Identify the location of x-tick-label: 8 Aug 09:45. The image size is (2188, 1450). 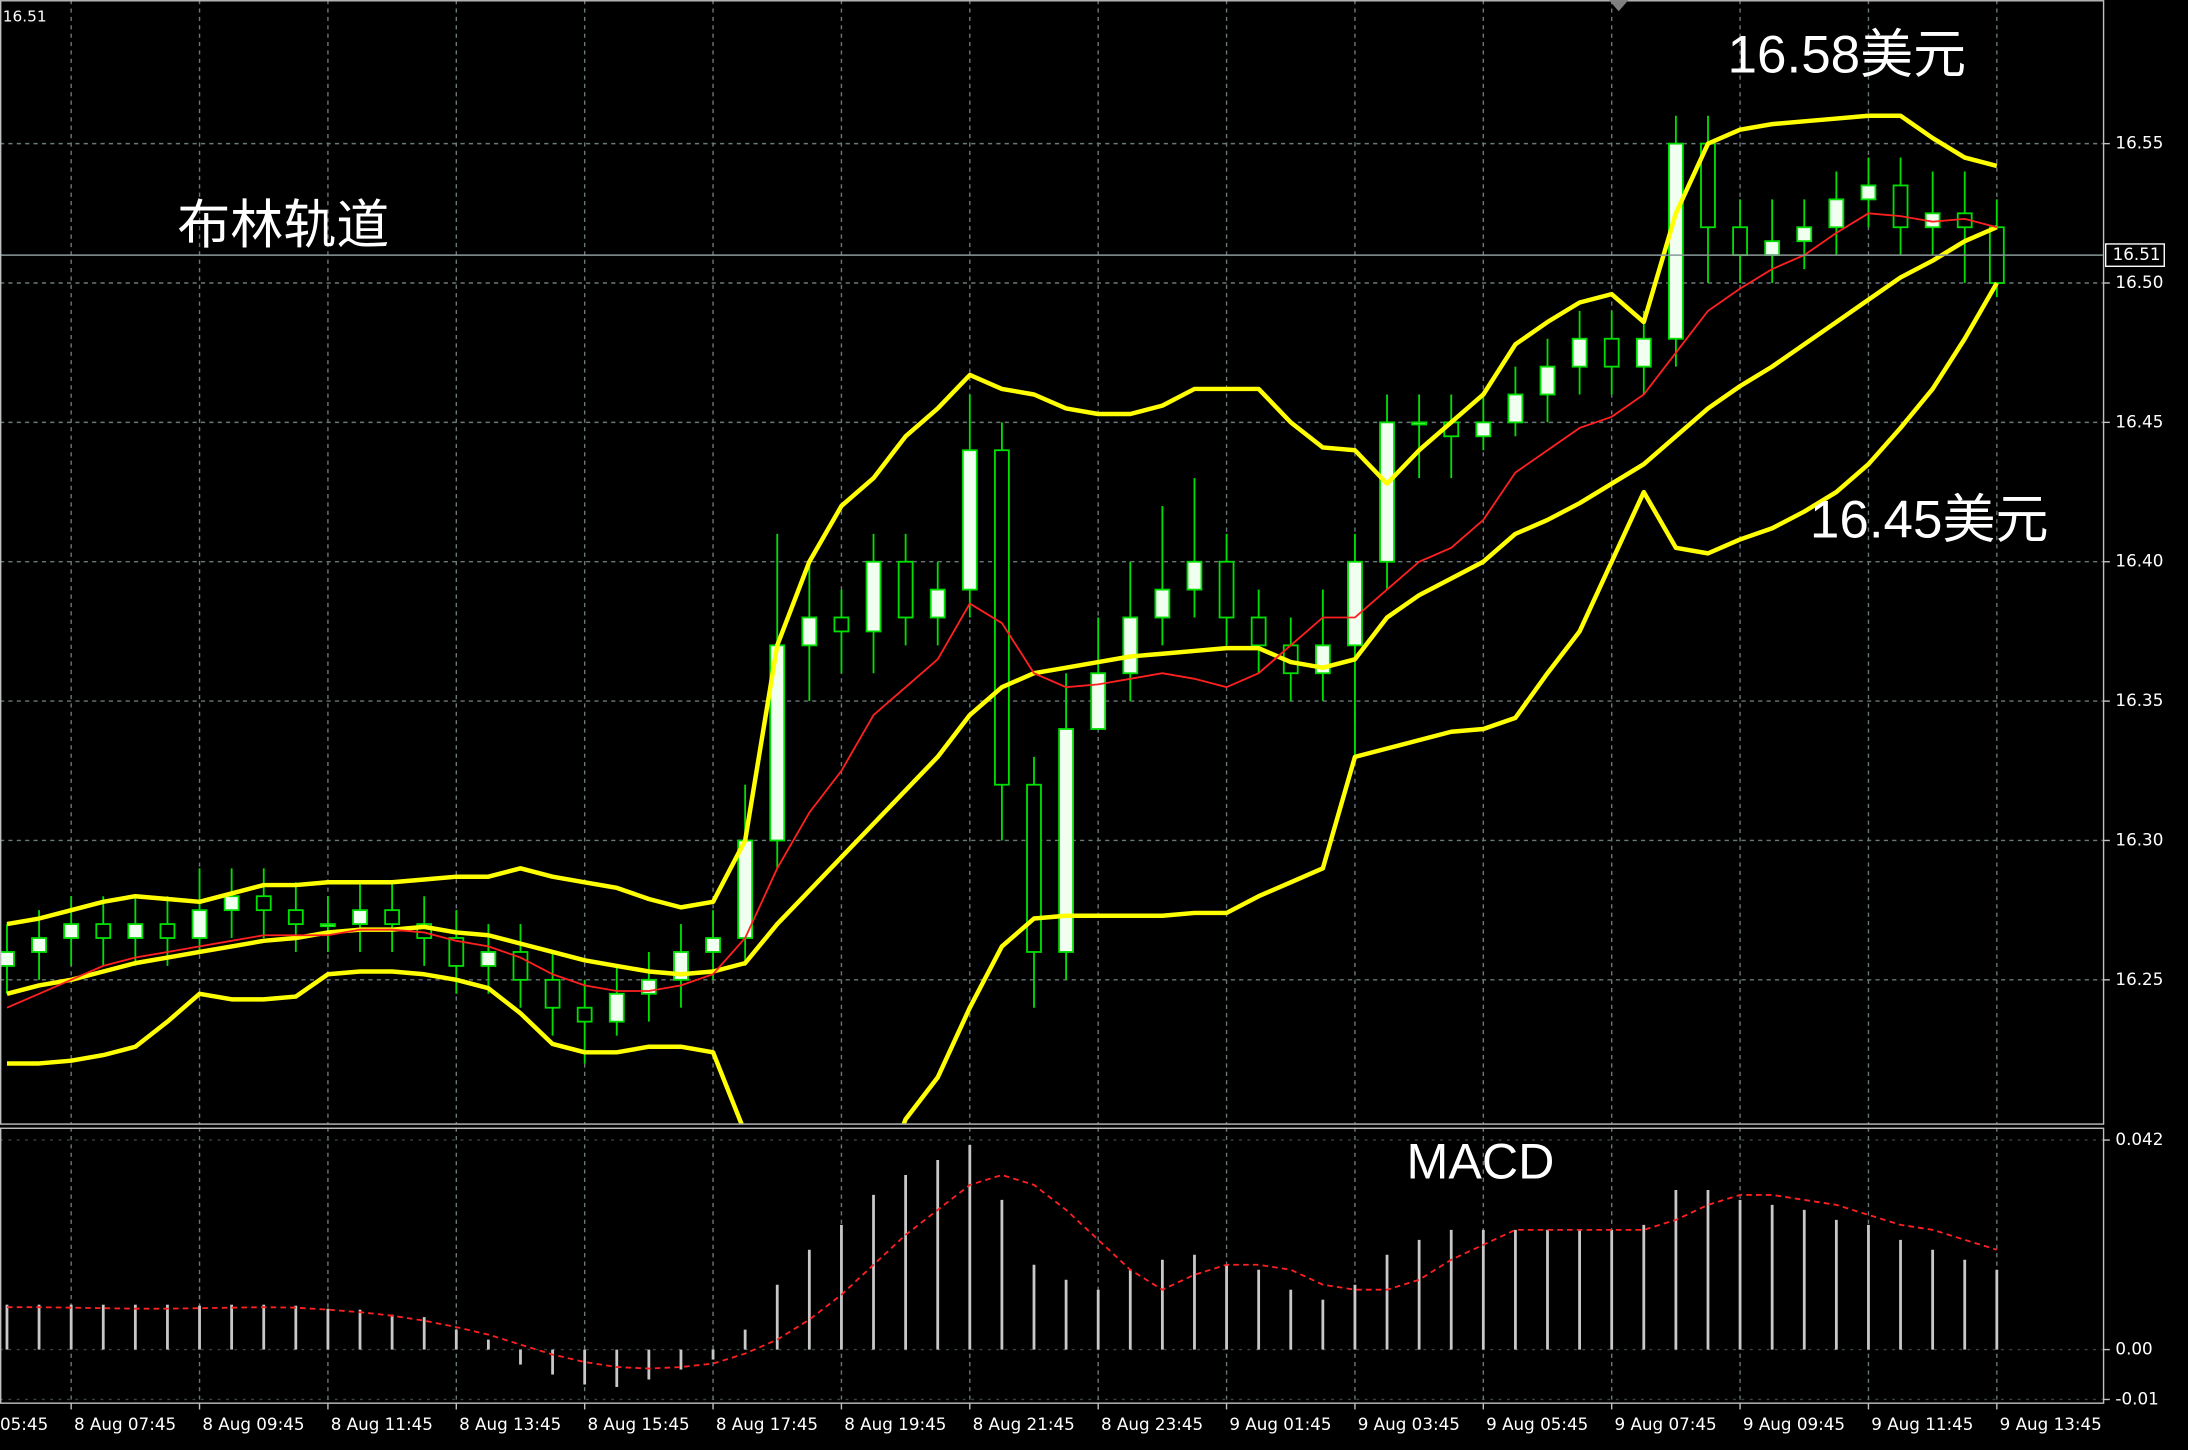
(253, 1424).